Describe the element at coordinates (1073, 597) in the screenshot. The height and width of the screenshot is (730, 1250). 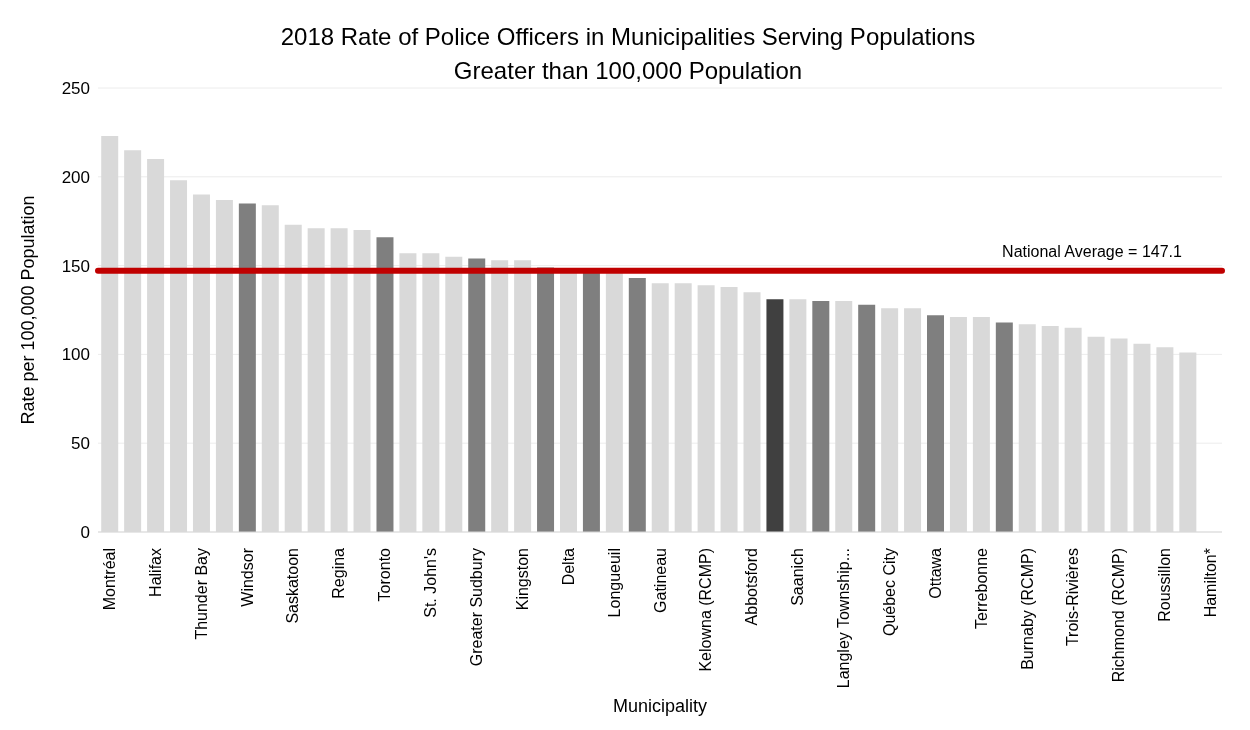
I see `x-tick-label: Trois-Rivières` at that location.